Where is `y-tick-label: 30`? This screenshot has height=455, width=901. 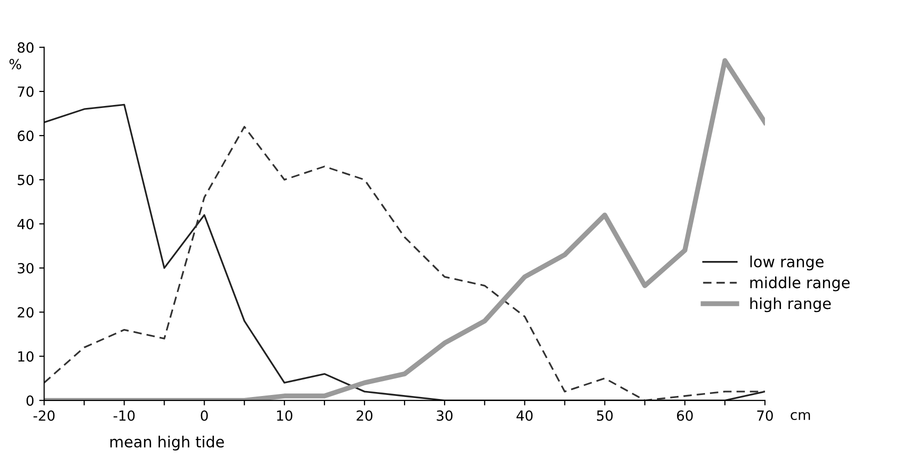
y-tick-label: 30 is located at coordinates (26, 268).